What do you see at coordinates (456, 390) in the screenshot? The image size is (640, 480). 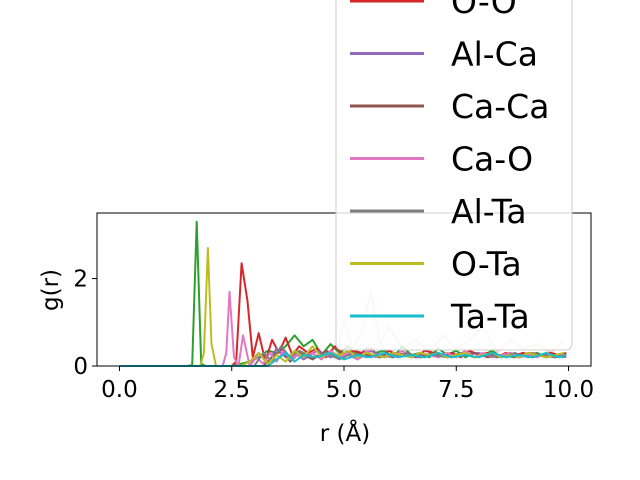 I see `x-tick-label: 7.5` at bounding box center [456, 390].